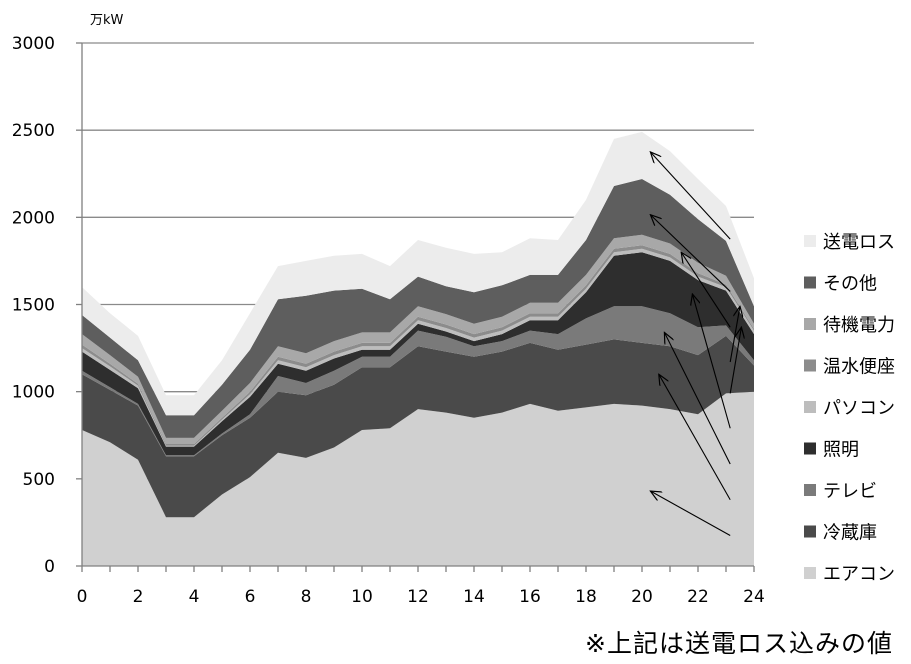 Image resolution: width=911 pixels, height=664 pixels. Describe the element at coordinates (841, 450) in the screenshot. I see `legend-label: 照明` at that location.